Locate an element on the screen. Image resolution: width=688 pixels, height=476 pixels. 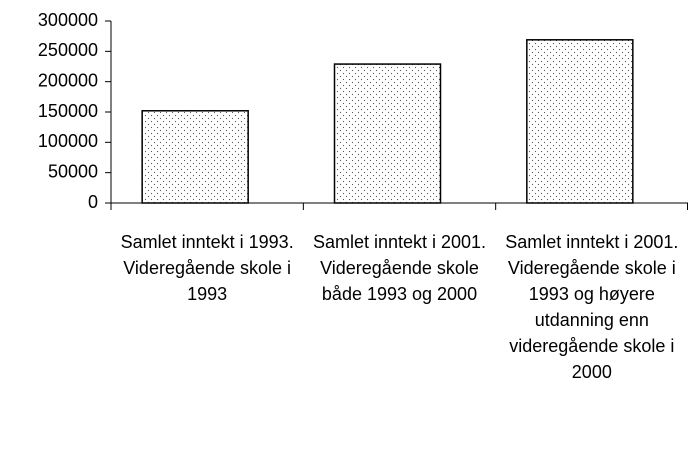
y-tick-label: 200000 is located at coordinates (68, 80).